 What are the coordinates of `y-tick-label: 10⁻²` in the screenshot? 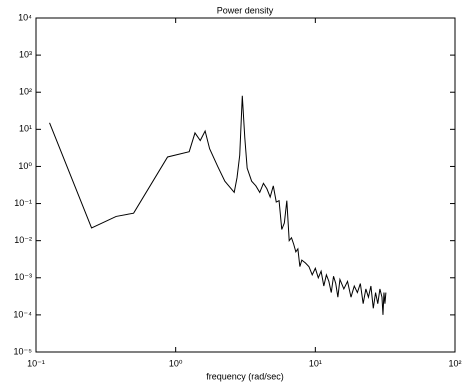 It's located at (23, 240).